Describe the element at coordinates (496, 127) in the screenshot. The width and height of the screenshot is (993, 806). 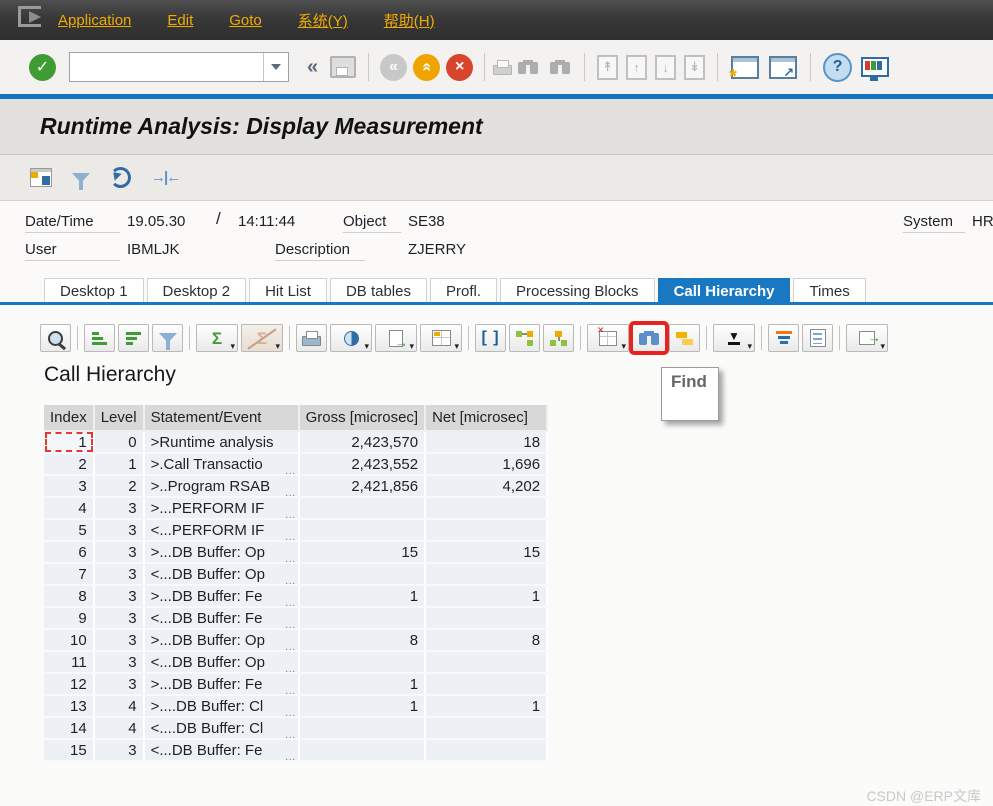
I see `title-bar: Runtime Analysis: Display Measurement` at that location.